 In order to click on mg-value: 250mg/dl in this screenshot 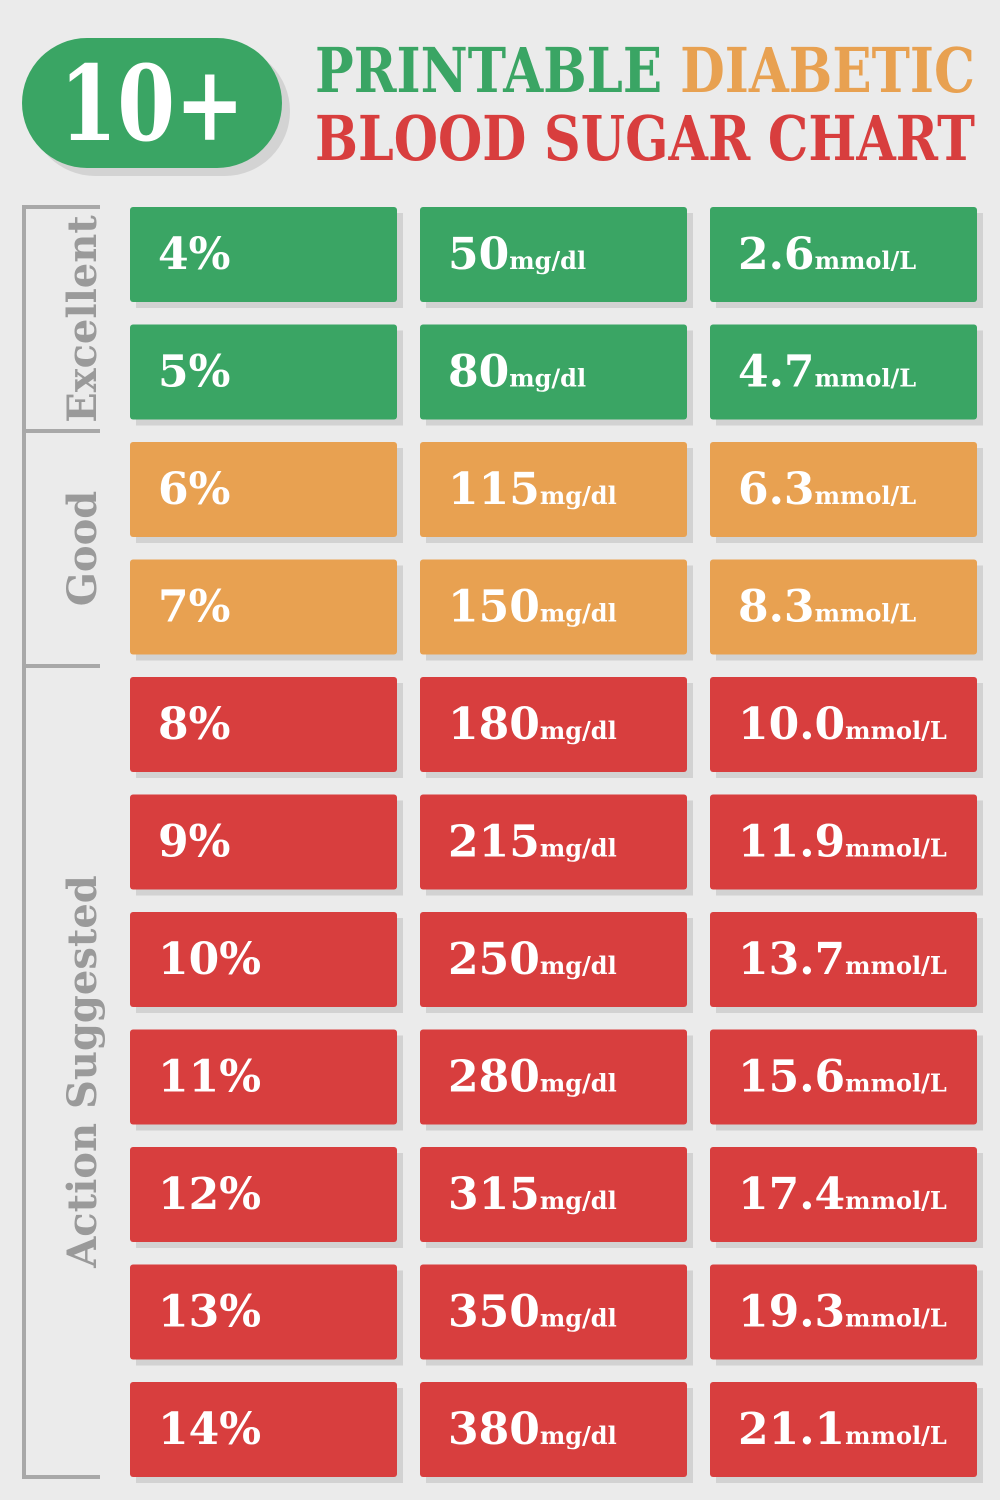, I will do `click(532, 959)`.